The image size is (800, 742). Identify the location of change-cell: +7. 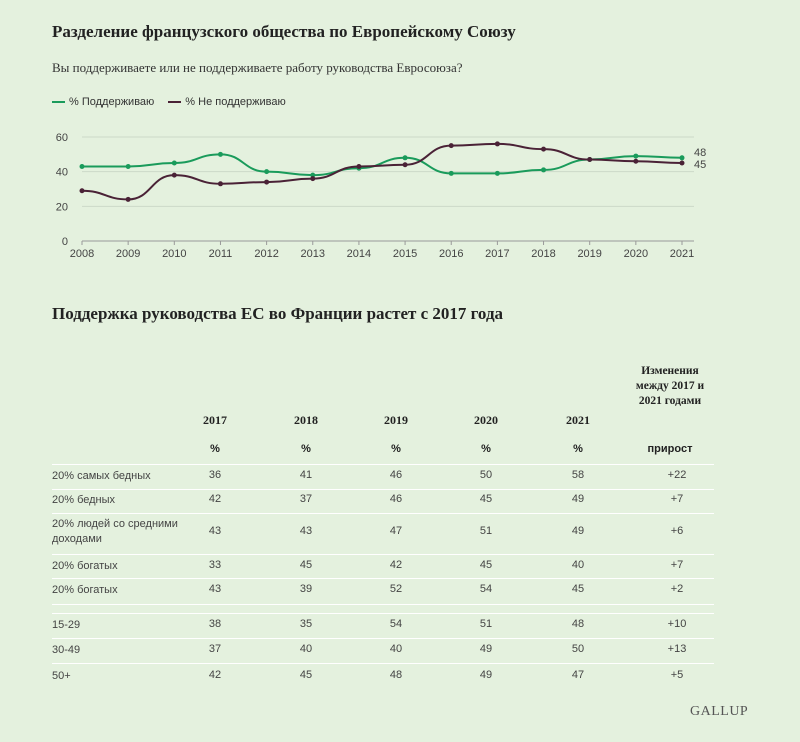
(677, 499).